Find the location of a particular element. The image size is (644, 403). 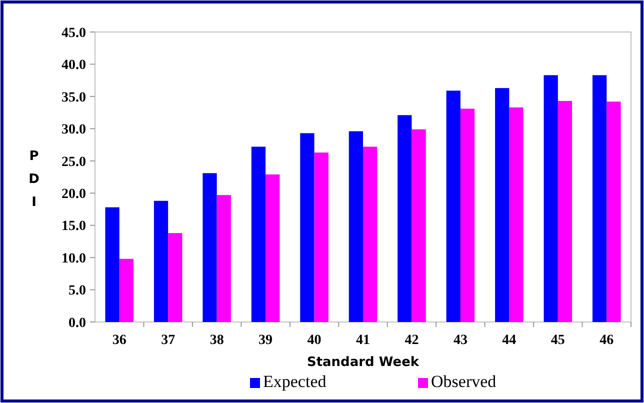

x-tick-label: 45 is located at coordinates (557, 340).